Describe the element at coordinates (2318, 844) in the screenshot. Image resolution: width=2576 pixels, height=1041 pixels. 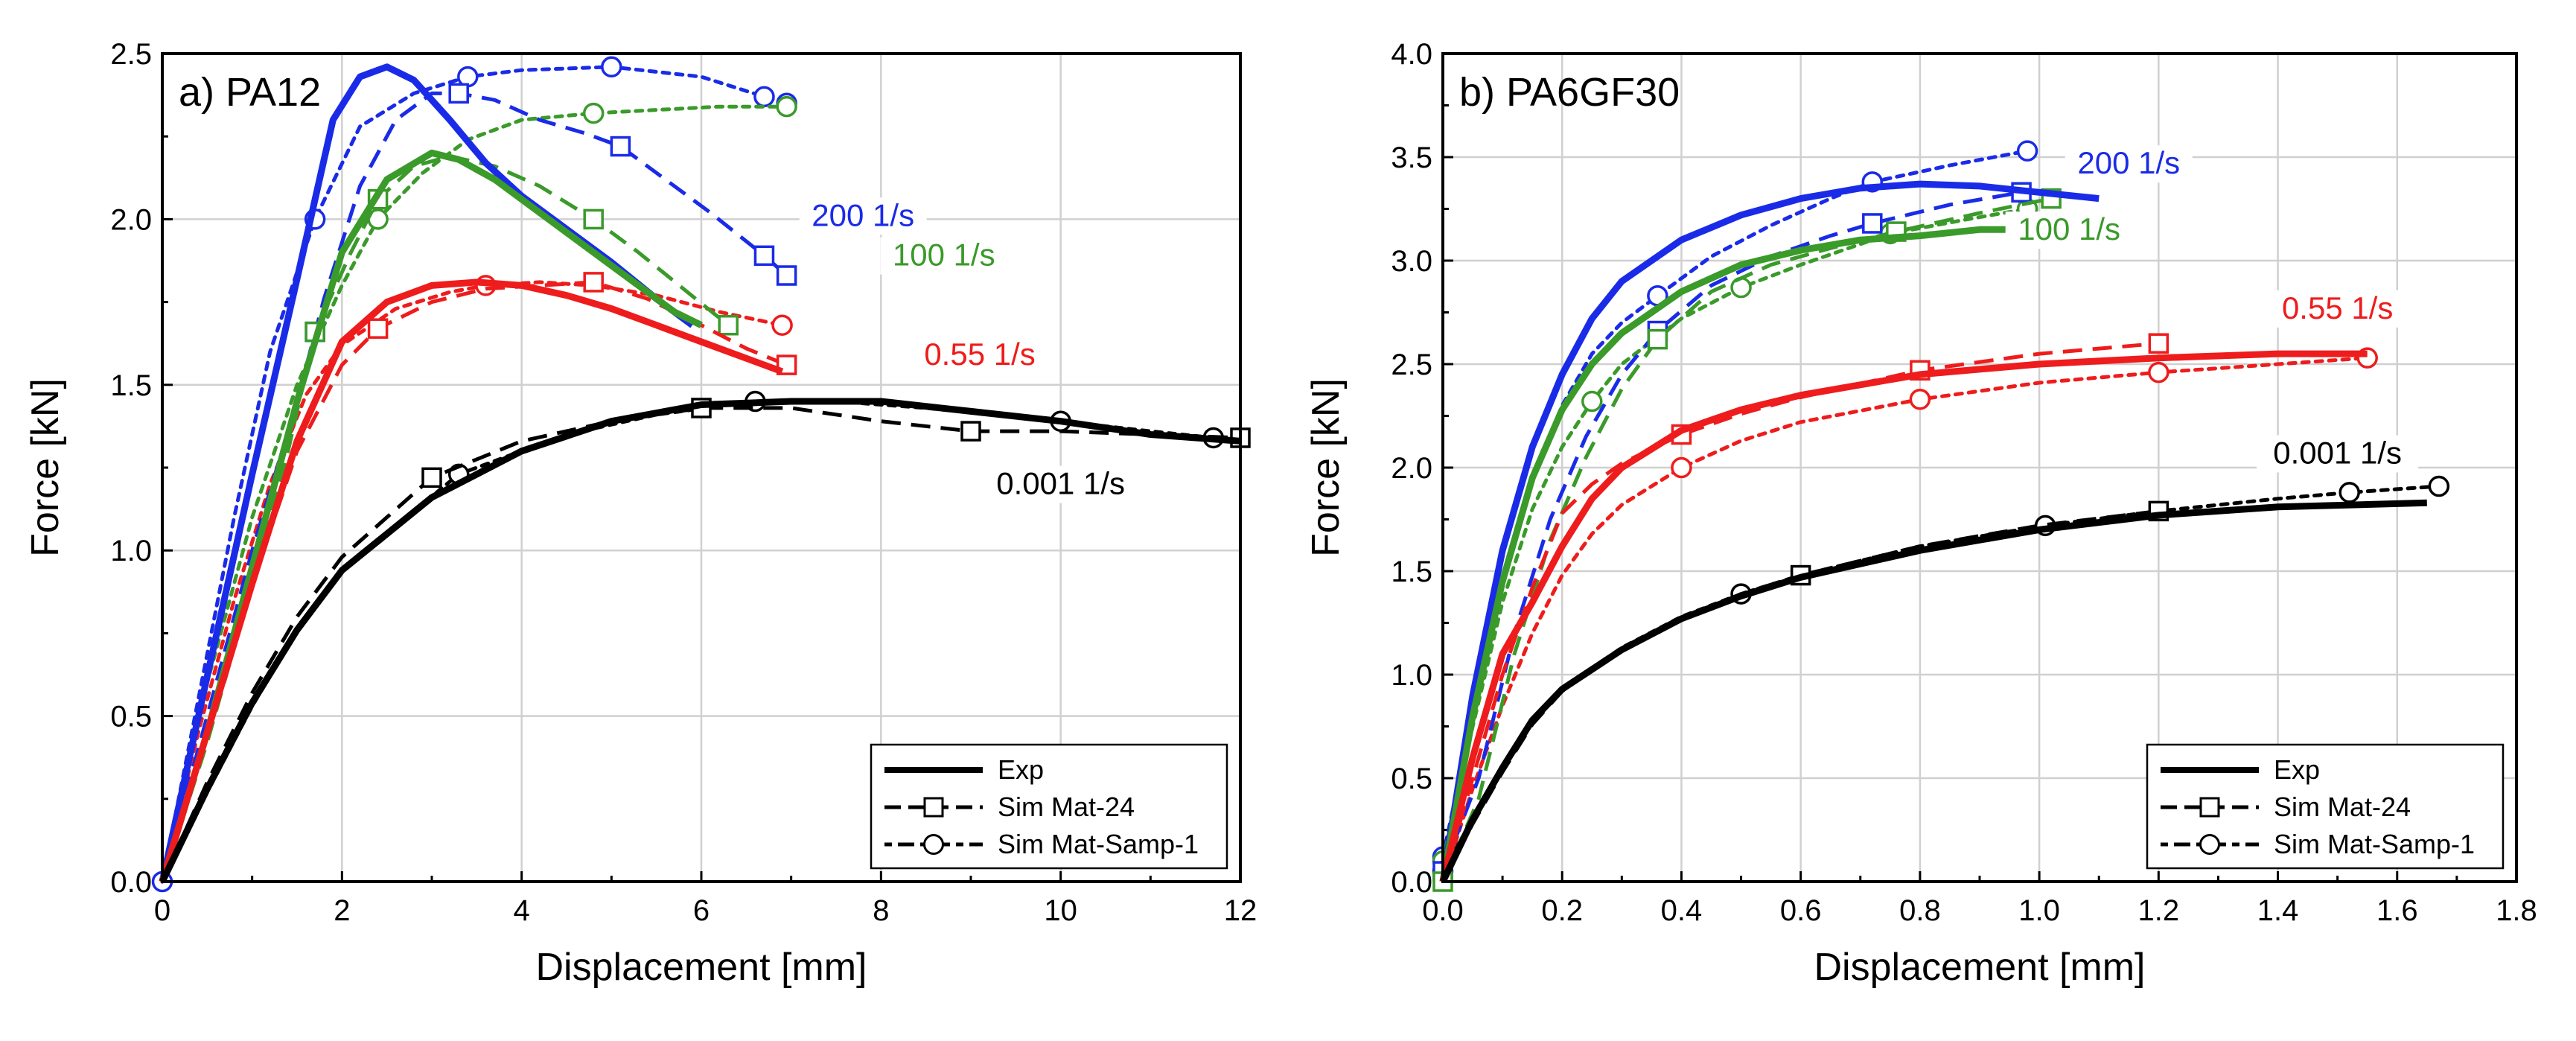
I see `panel-b-legend-sim-mat-samp-1: Sim Mat-Samp-1` at that location.